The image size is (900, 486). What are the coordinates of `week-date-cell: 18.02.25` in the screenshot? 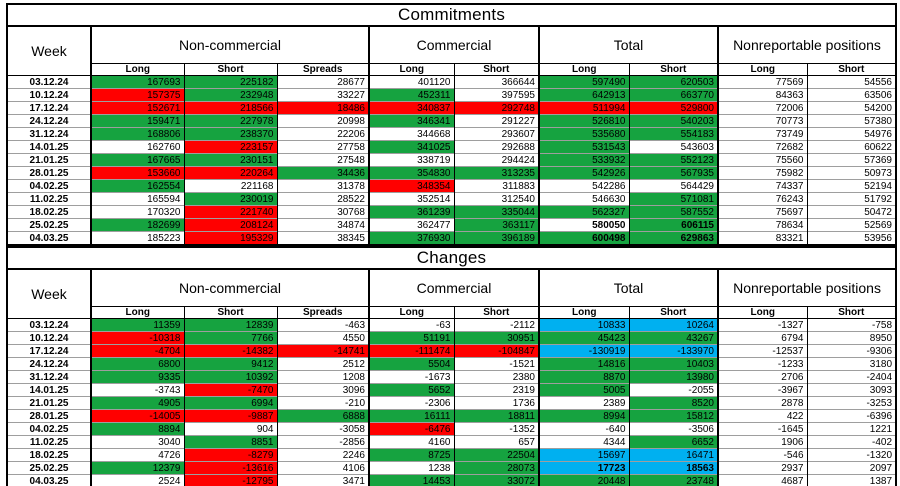 It's located at (49, 212).